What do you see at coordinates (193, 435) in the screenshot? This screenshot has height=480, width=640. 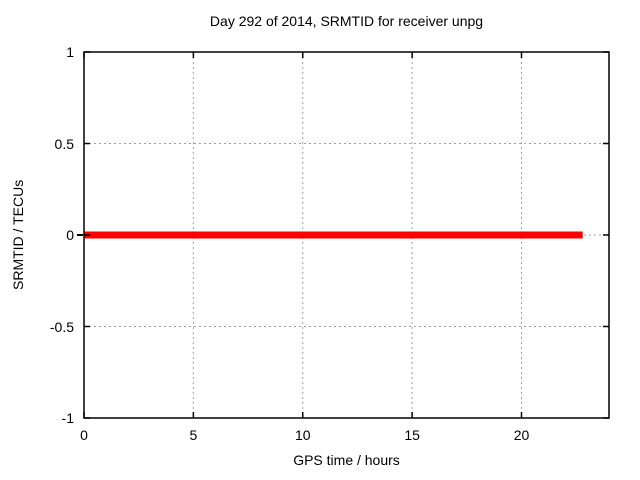 I see `x-tick-label: 5` at bounding box center [193, 435].